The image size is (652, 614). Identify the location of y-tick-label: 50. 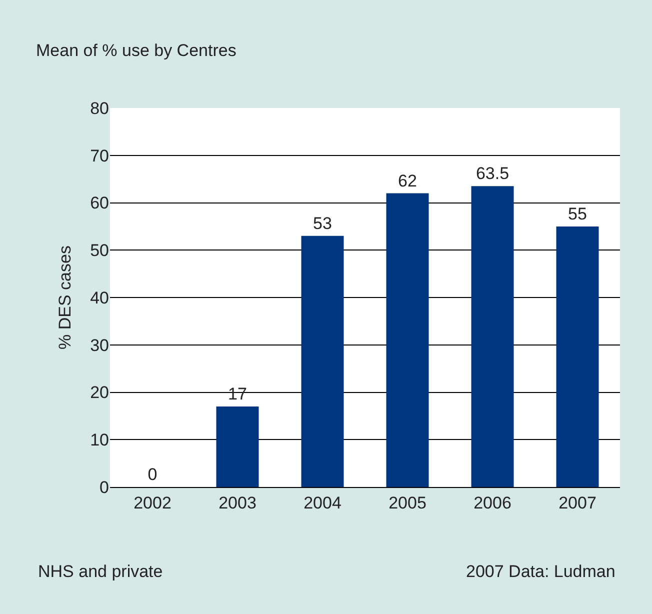
(99, 250).